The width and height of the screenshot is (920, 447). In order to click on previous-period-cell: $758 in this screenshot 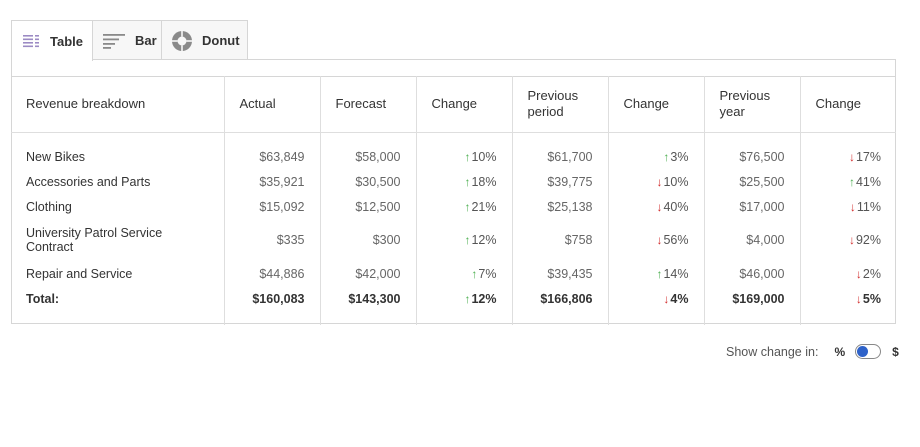, I will do `click(559, 240)`.